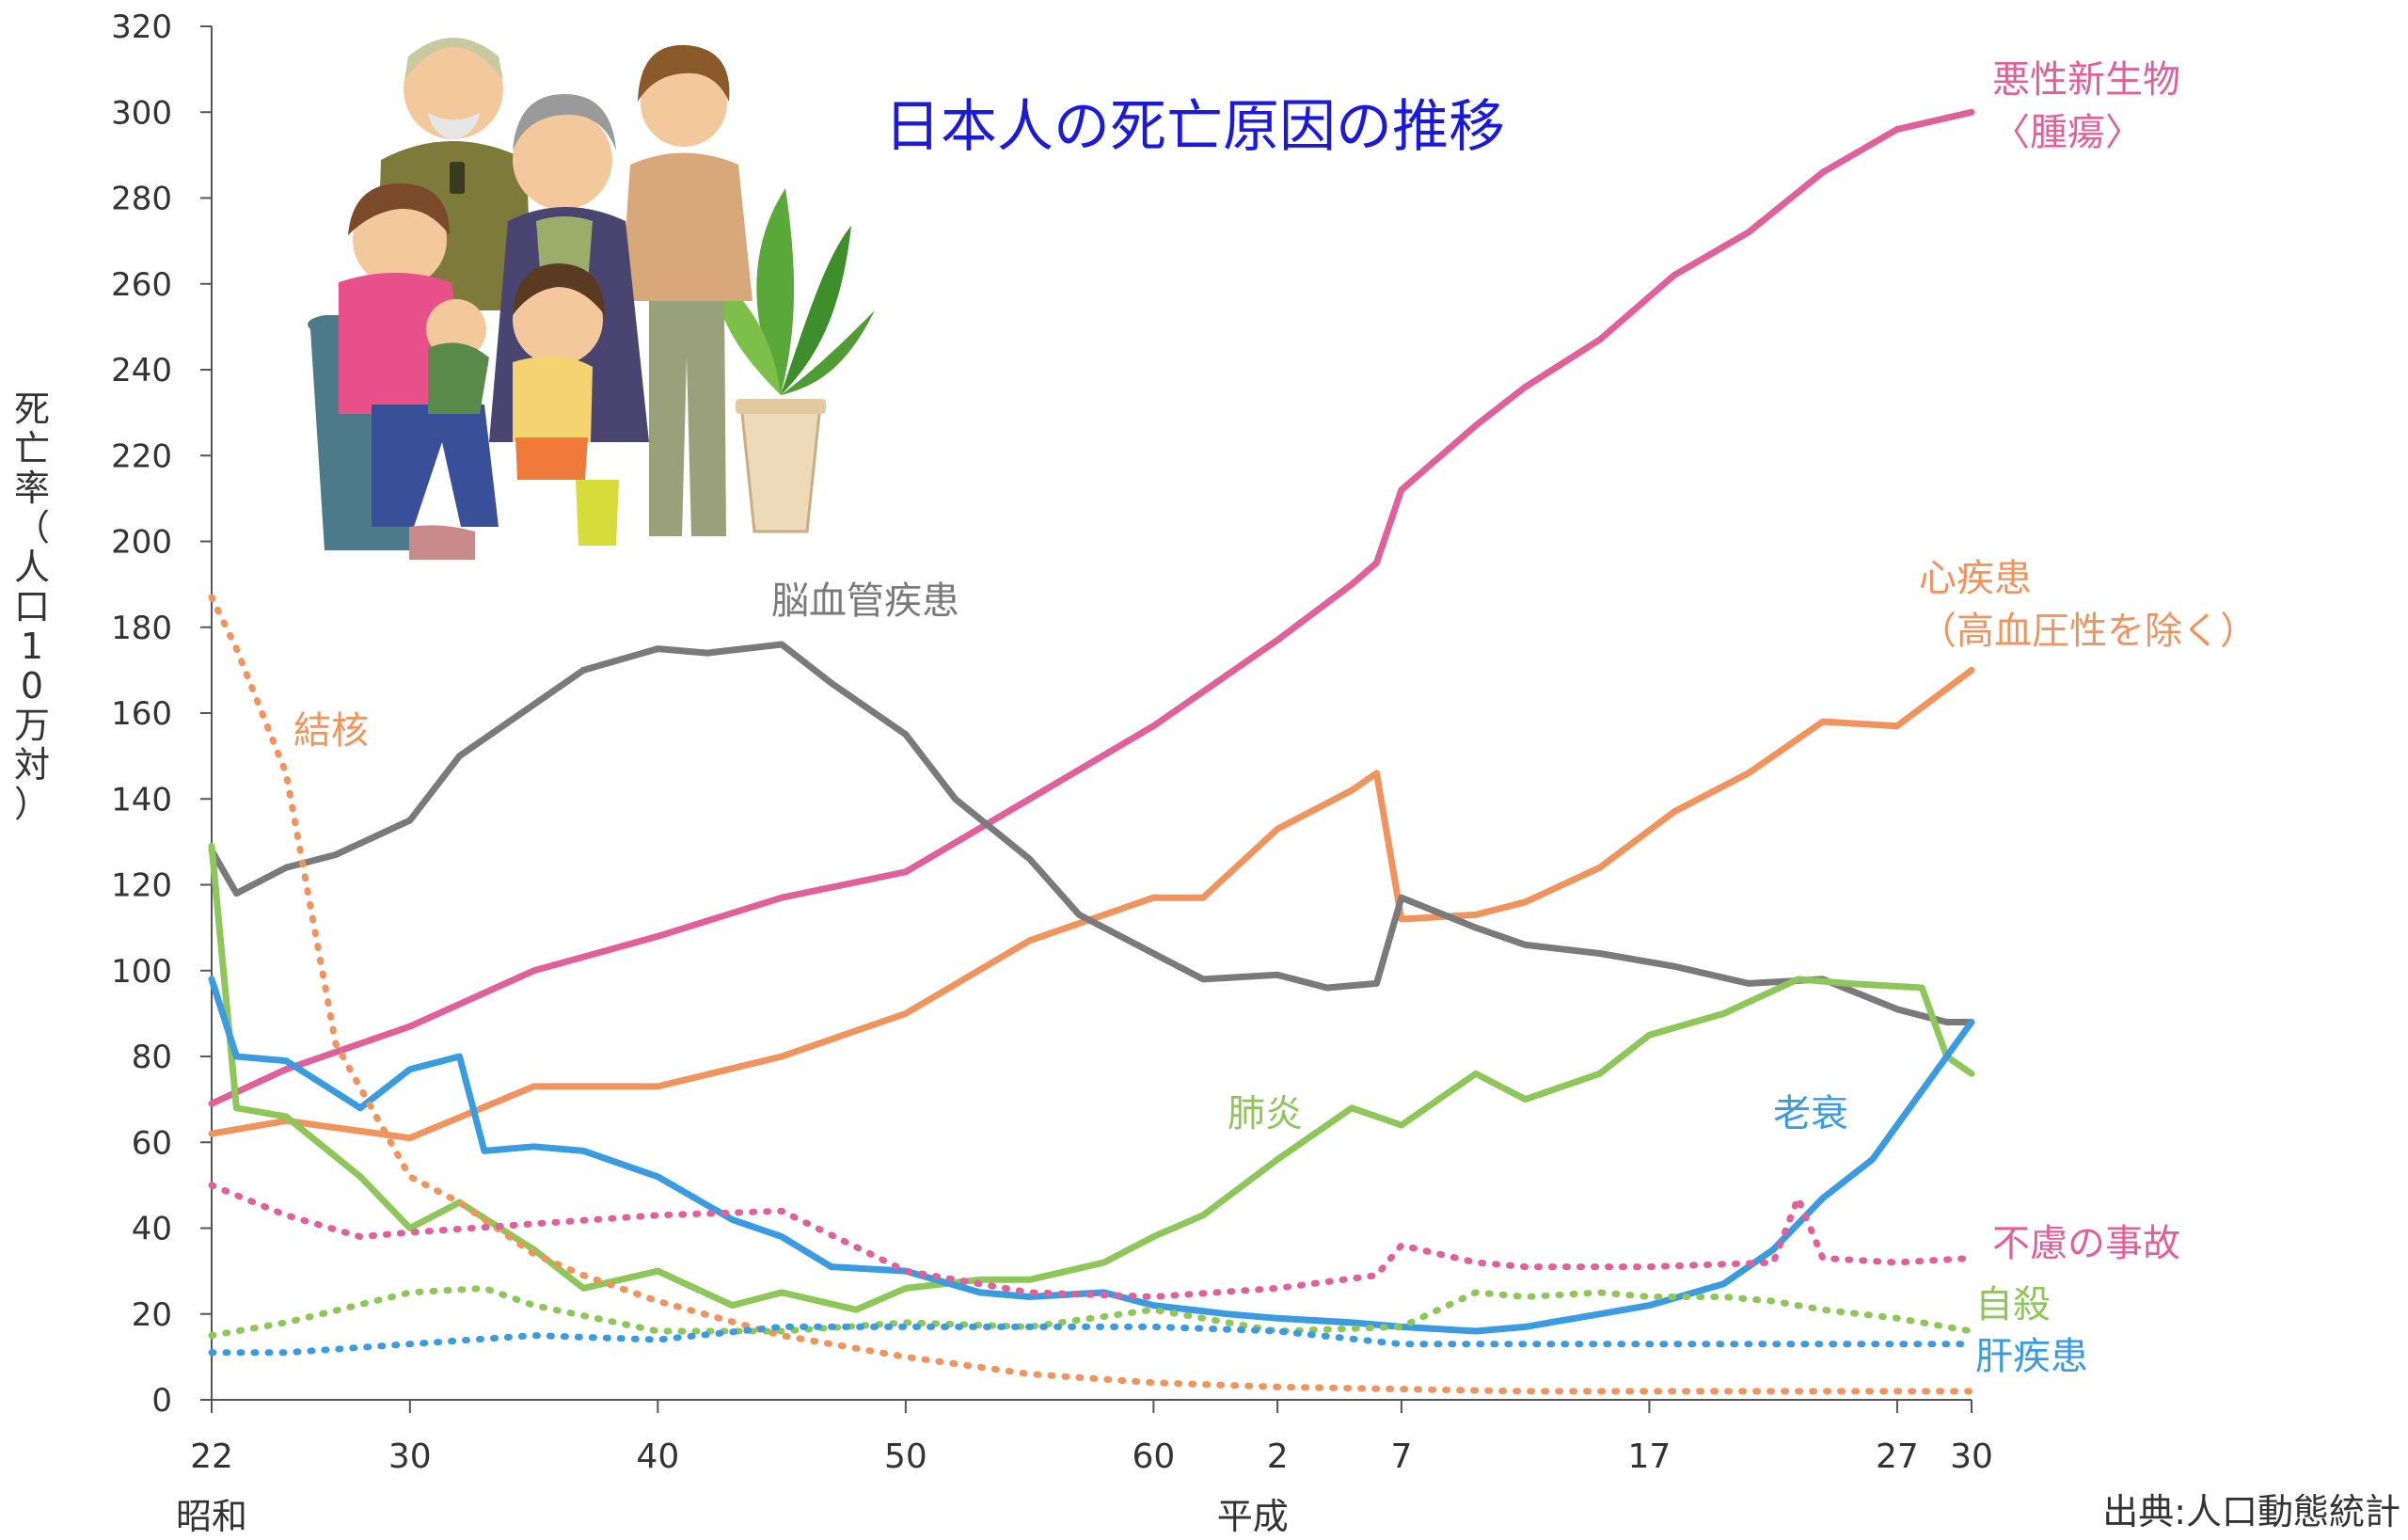  Describe the element at coordinates (142, 456) in the screenshot. I see `y-tick-label: 220` at that location.